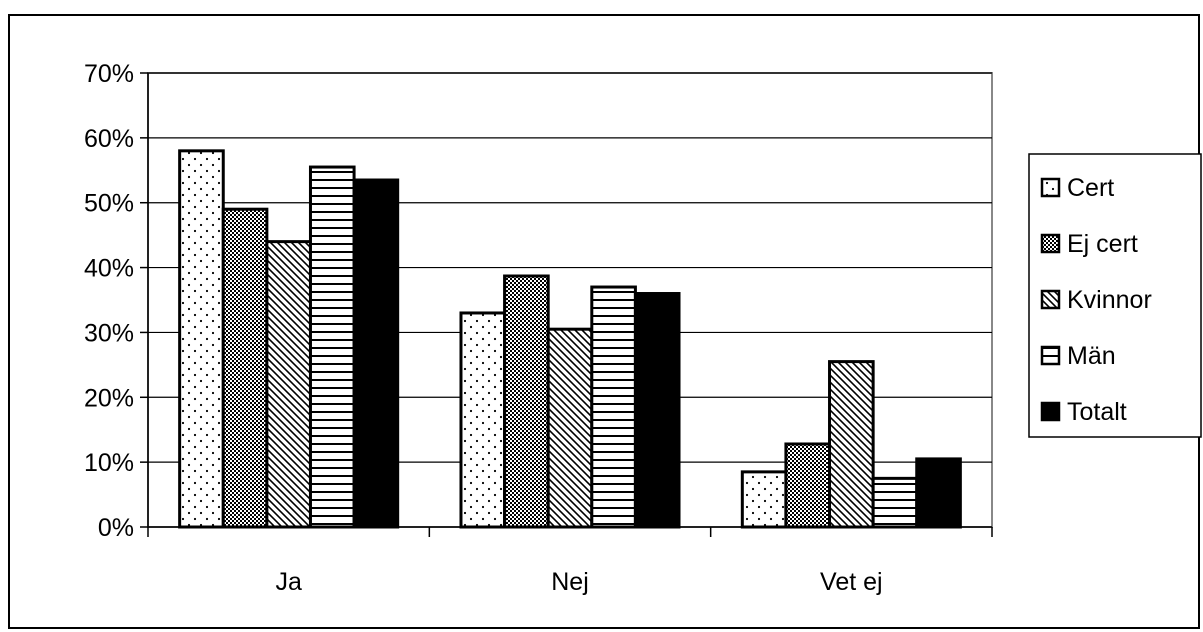 The image size is (1203, 632). What do you see at coordinates (109, 139) in the screenshot?
I see `y-tick-label: 60%` at bounding box center [109, 139].